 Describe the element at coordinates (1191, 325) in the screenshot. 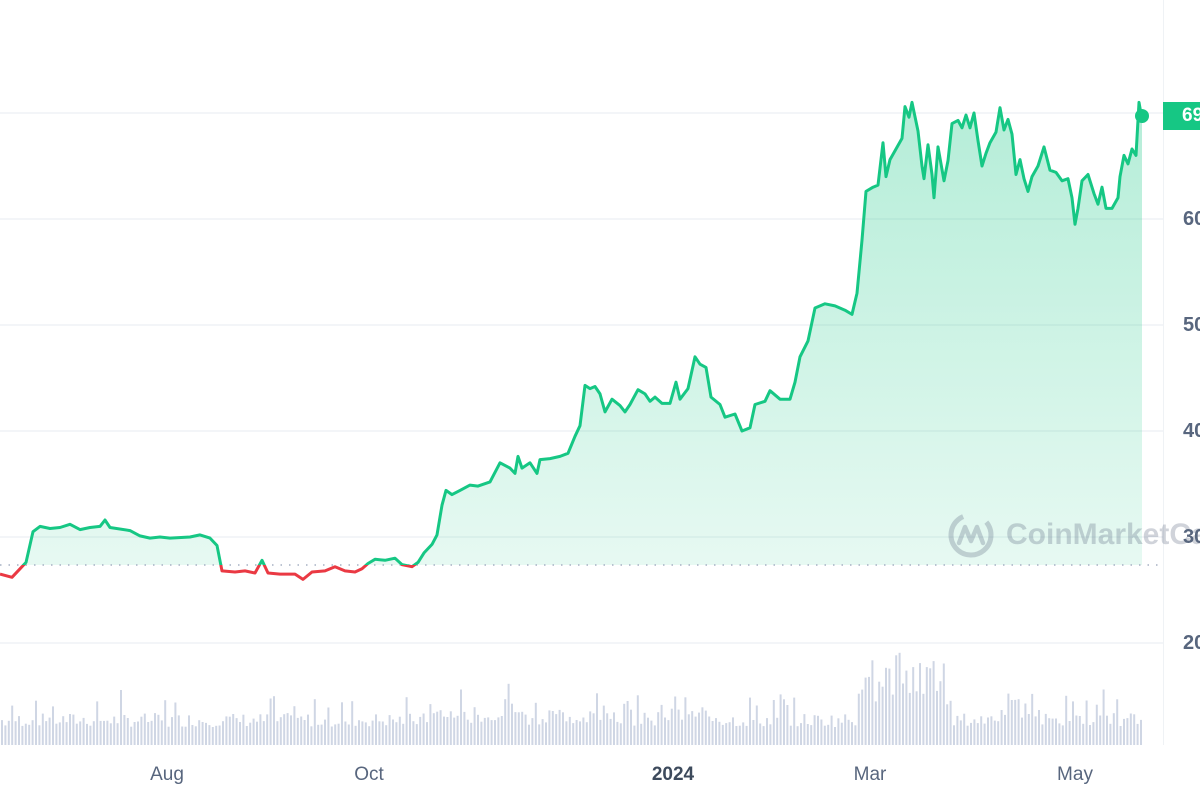

I see `y-tick-label: 50` at that location.